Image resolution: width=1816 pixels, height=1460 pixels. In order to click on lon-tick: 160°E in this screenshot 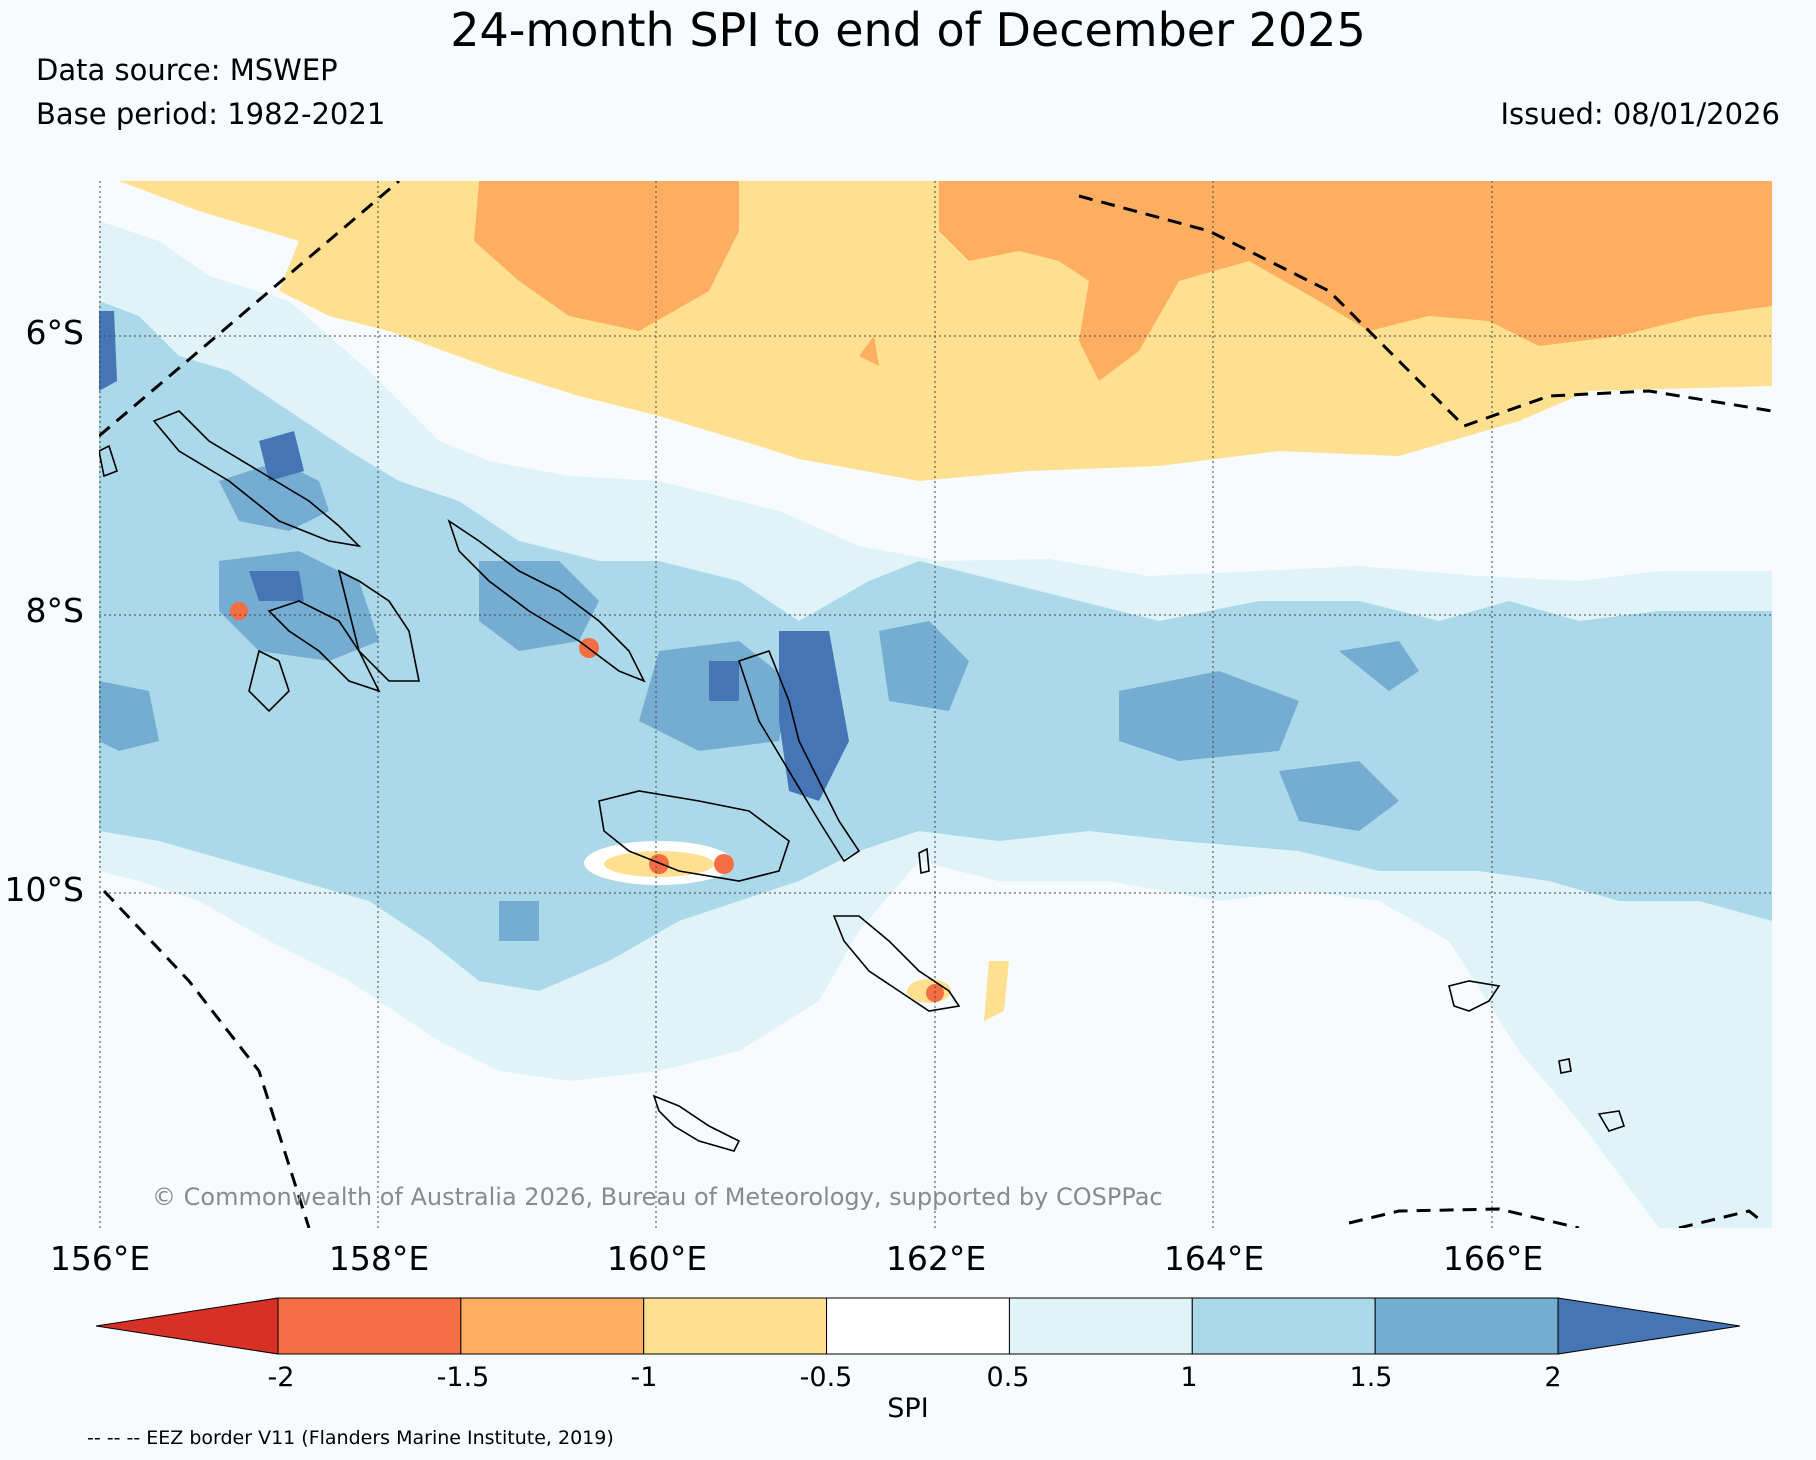, I will do `click(657, 1258)`.